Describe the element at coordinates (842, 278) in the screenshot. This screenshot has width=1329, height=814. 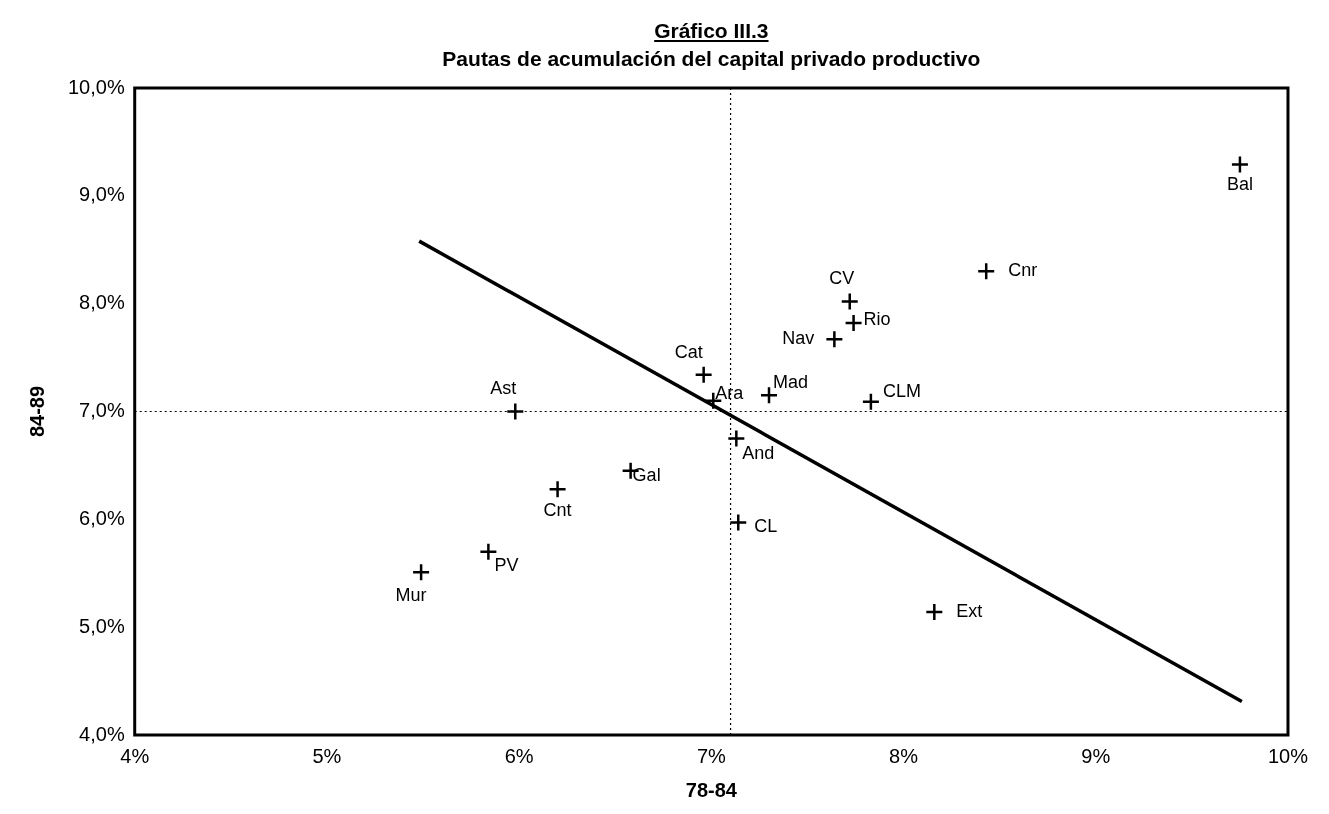
I see `annotation: CV` at that location.